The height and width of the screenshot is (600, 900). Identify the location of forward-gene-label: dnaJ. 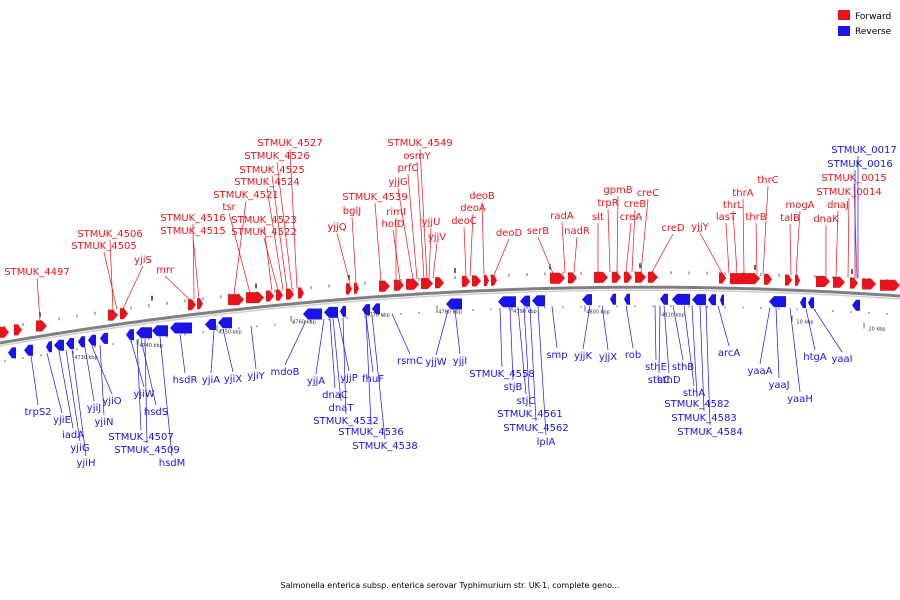
(838, 205).